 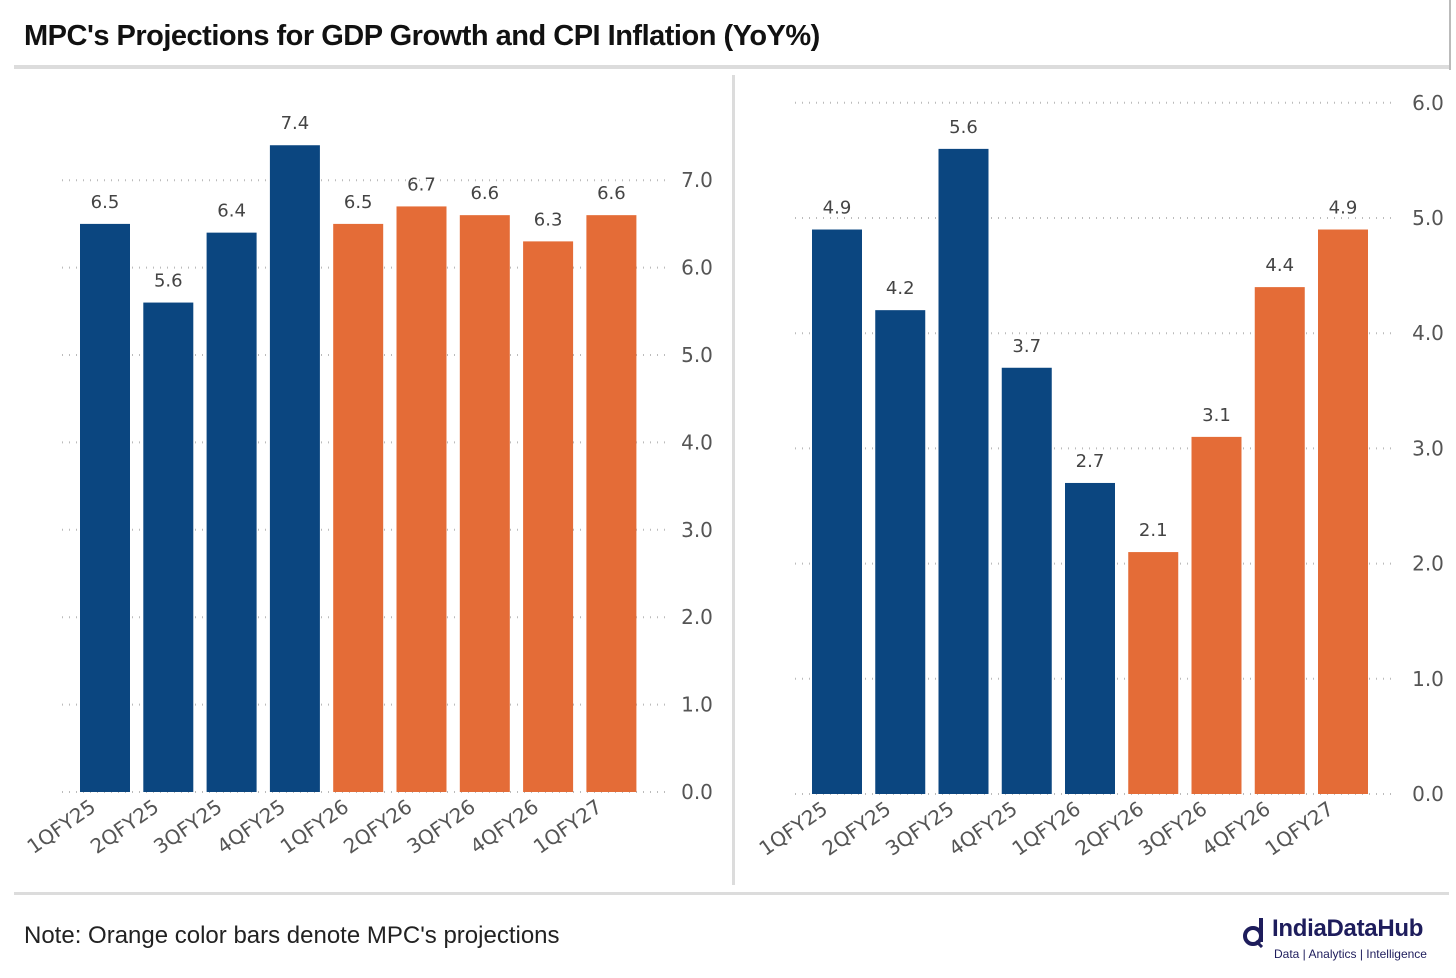 What do you see at coordinates (733, 480) in the screenshot?
I see `panel-divider` at bounding box center [733, 480].